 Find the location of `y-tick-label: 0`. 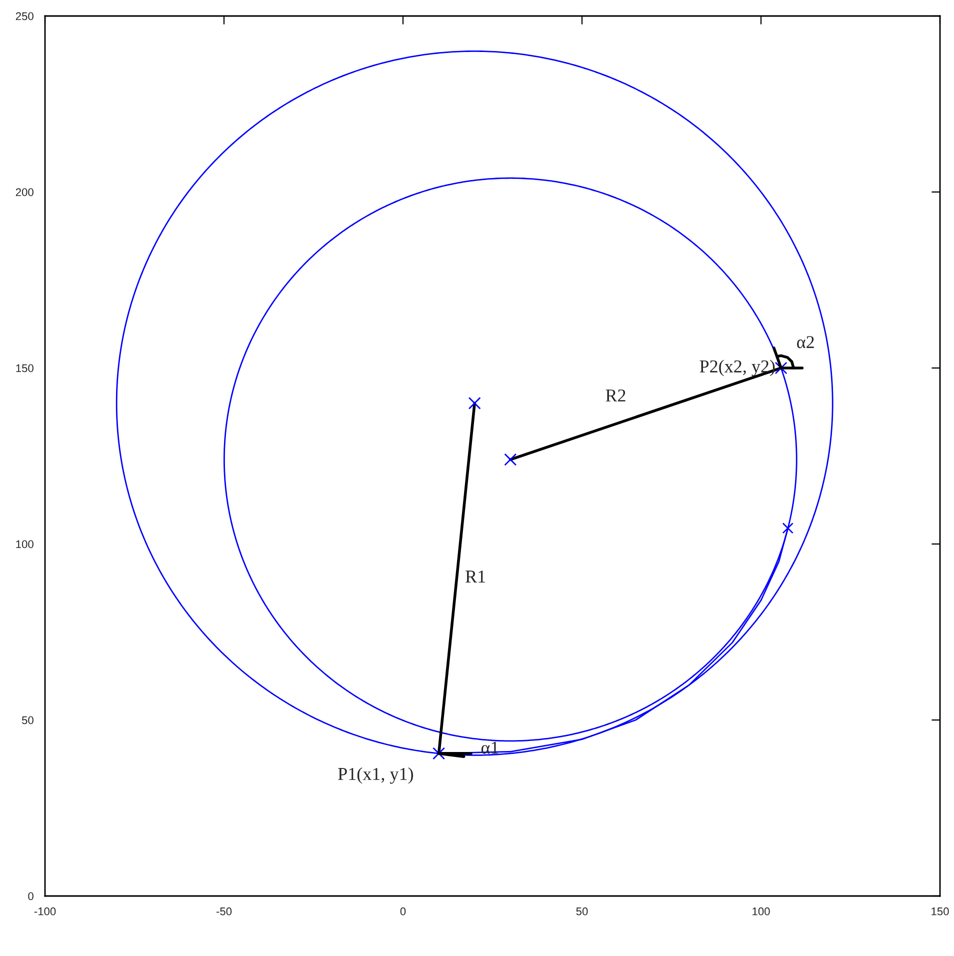

y-tick-label: 0 is located at coordinates (31, 896).